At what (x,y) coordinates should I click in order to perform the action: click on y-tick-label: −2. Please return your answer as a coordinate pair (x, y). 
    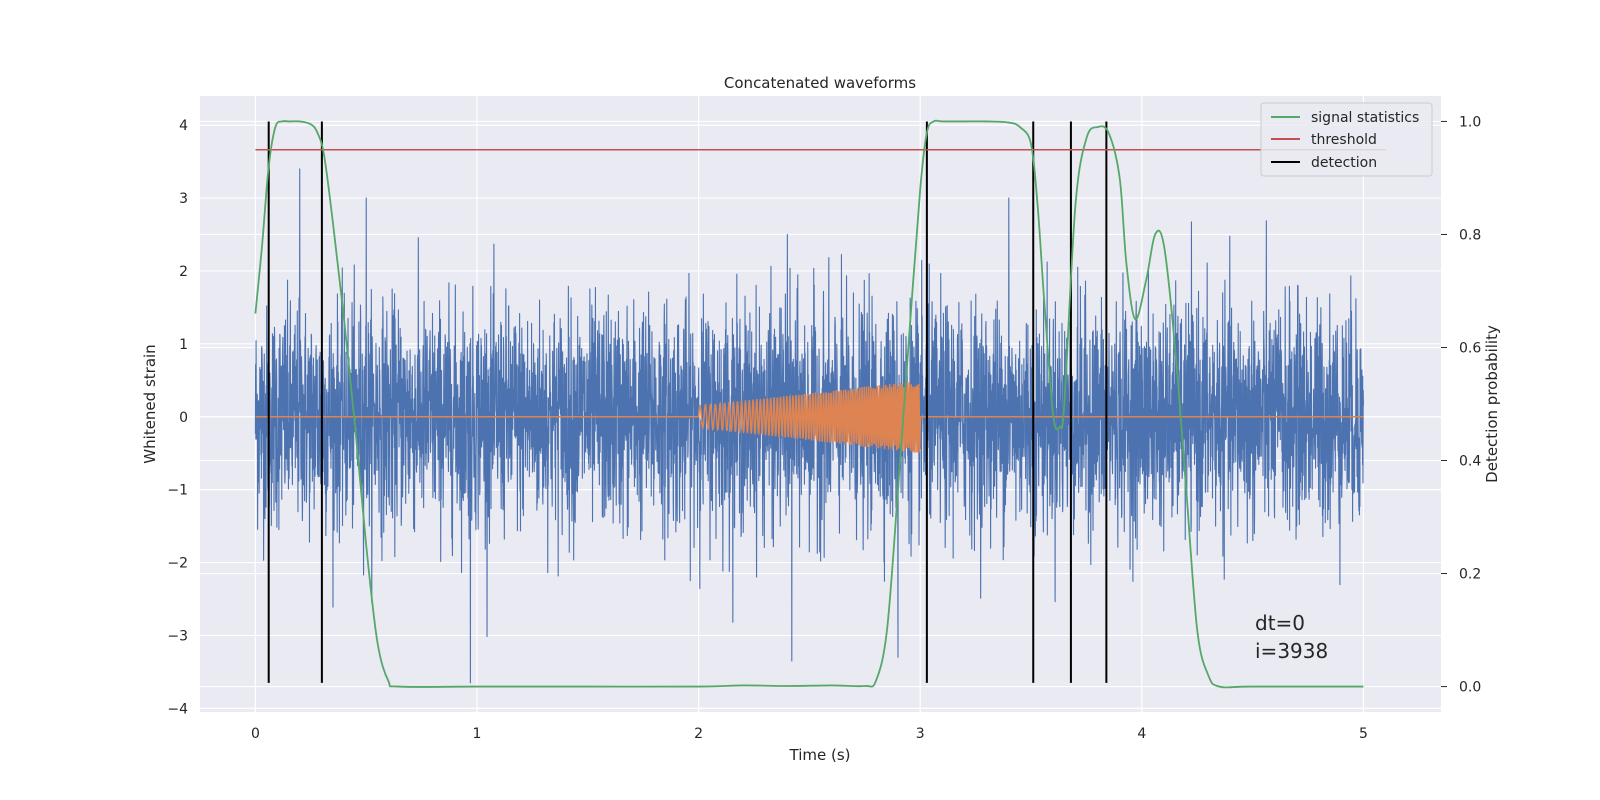
    Looking at the image, I should click on (177, 564).